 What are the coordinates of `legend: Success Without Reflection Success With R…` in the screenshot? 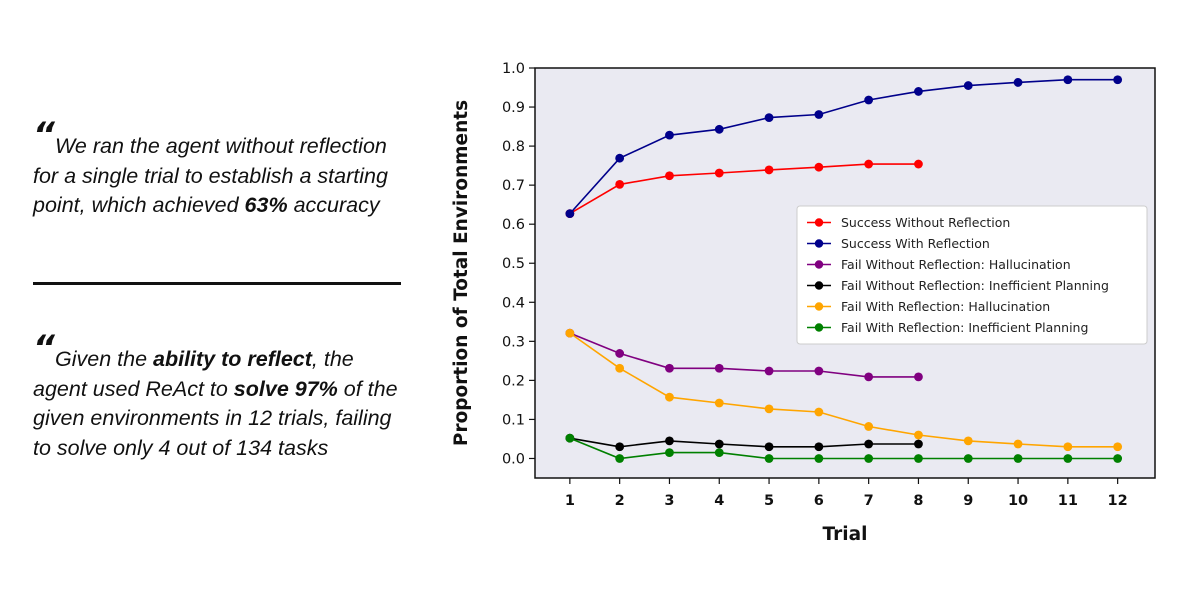 It's located at (972, 275).